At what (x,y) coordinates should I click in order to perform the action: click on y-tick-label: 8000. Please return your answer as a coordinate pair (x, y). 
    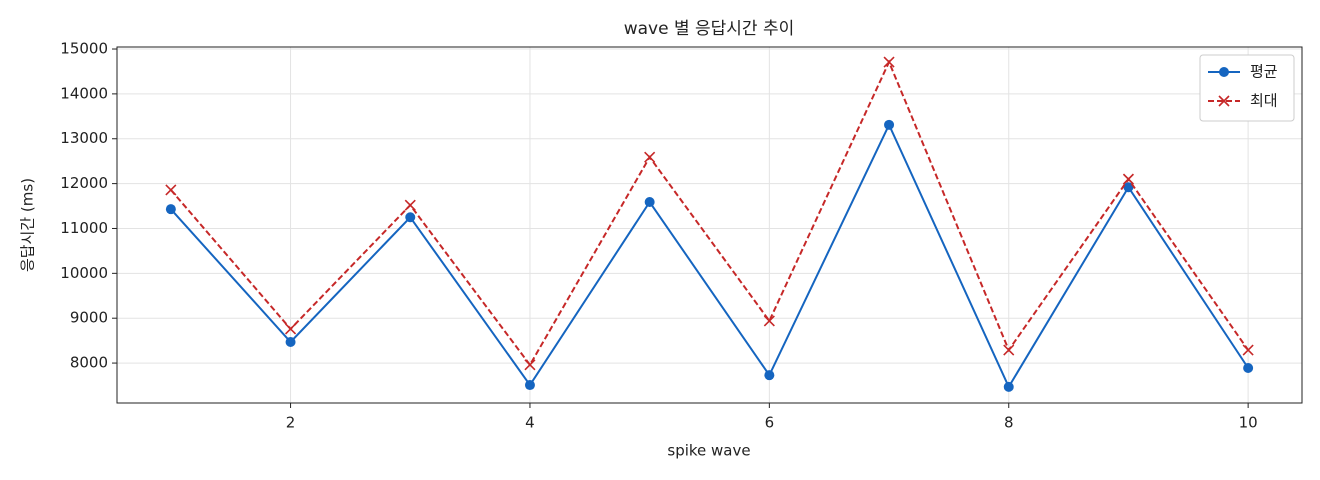
    Looking at the image, I should click on (89, 363).